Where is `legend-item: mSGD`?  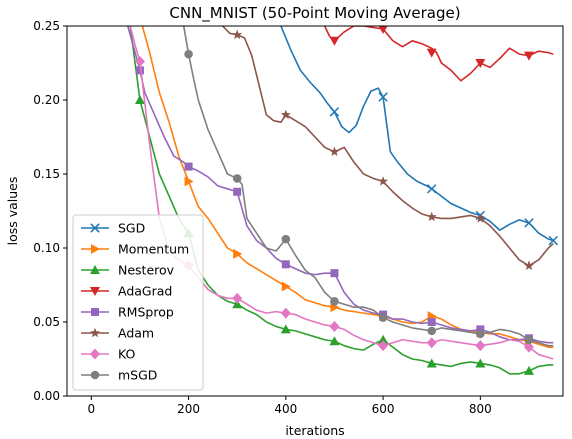 legend-item: mSGD is located at coordinates (119, 375).